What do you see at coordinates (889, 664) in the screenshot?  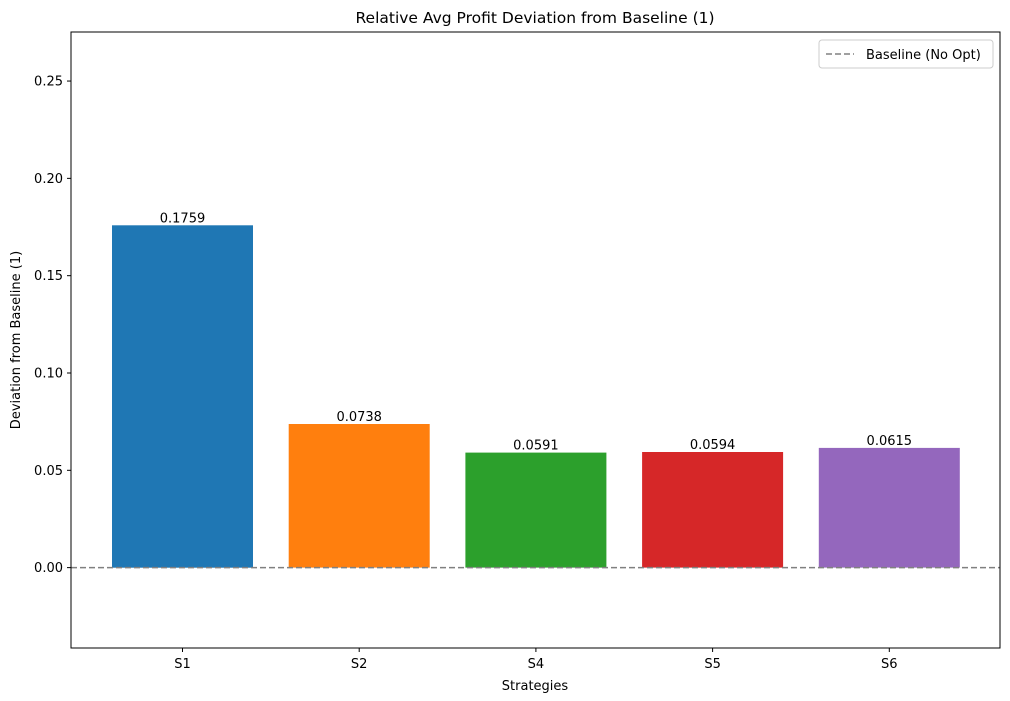 I see `x-tick-label: S6` at bounding box center [889, 664].